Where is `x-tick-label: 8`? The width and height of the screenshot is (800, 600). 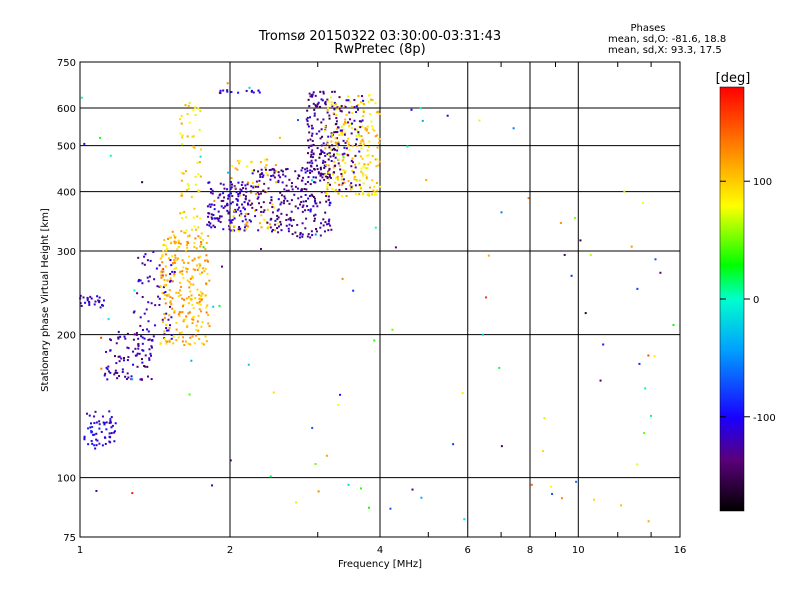
x-tick-label: 8 is located at coordinates (530, 550).